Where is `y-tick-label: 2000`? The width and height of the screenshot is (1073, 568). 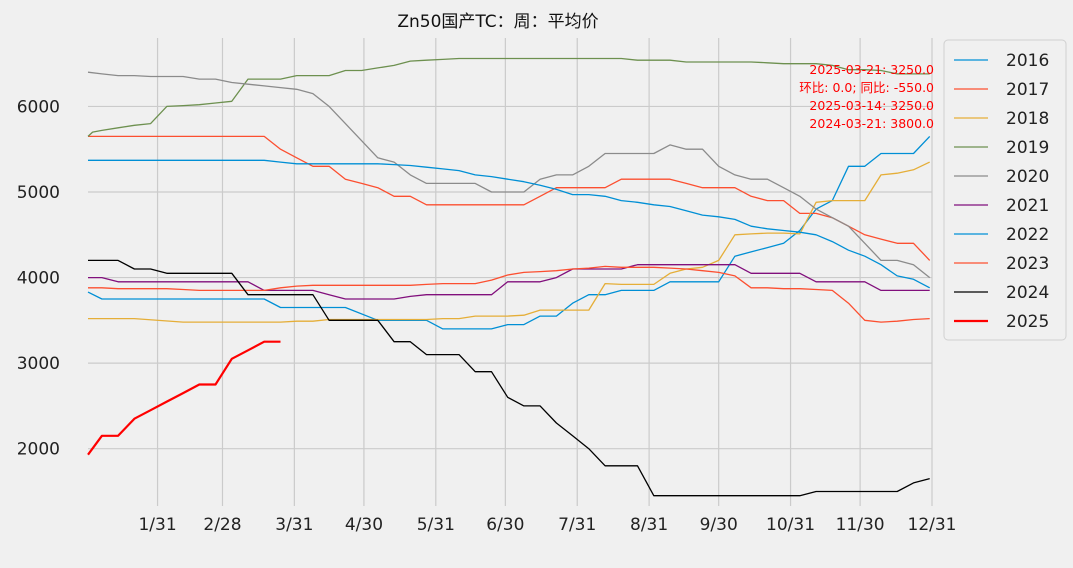 y-tick-label: 2000 is located at coordinates (38, 450).